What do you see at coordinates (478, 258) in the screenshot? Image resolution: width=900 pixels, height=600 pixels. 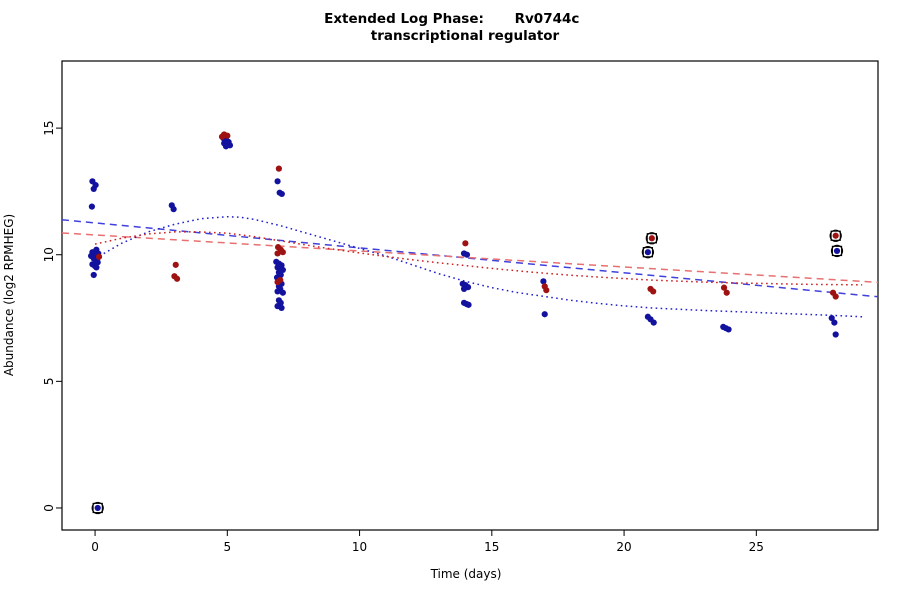 I see `red-dotted-smooth` at bounding box center [478, 258].